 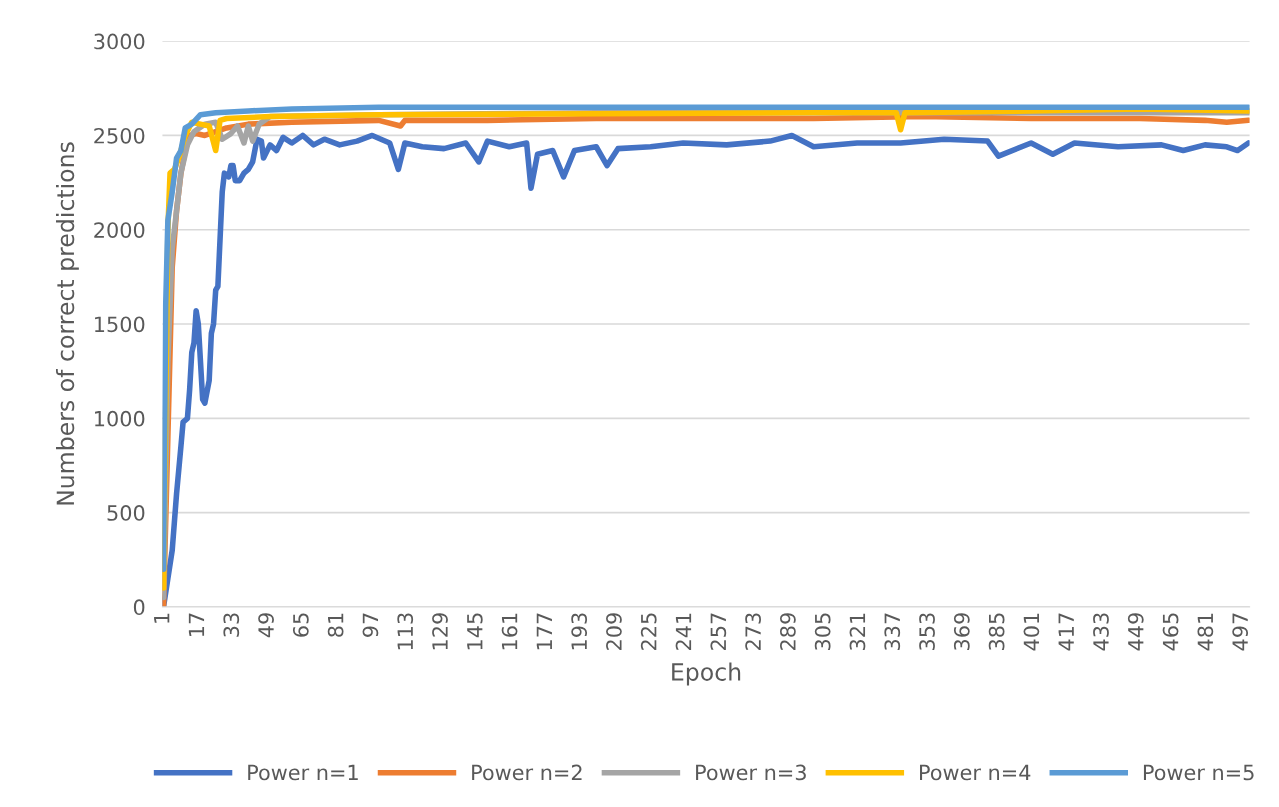 I want to click on x-tick-label: 193, so click(x=579, y=631).